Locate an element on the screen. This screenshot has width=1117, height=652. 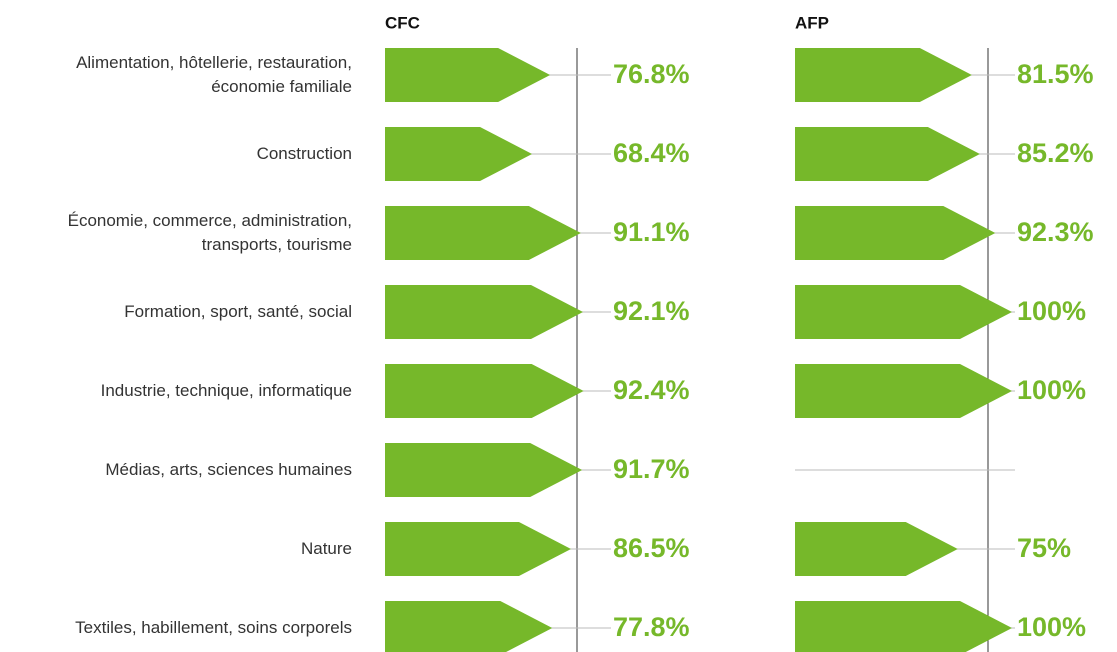
value-label: 86.5% is located at coordinates (651, 548).